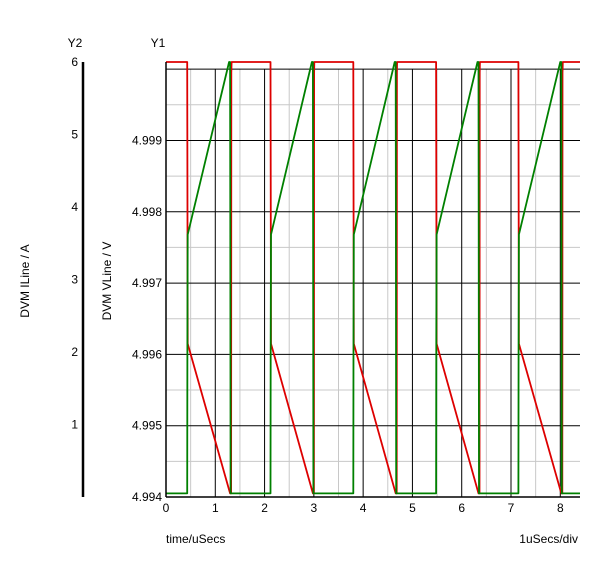 The height and width of the screenshot is (563, 600). Describe the element at coordinates (74, 207) in the screenshot. I see `y2-tick-label: 4` at that location.